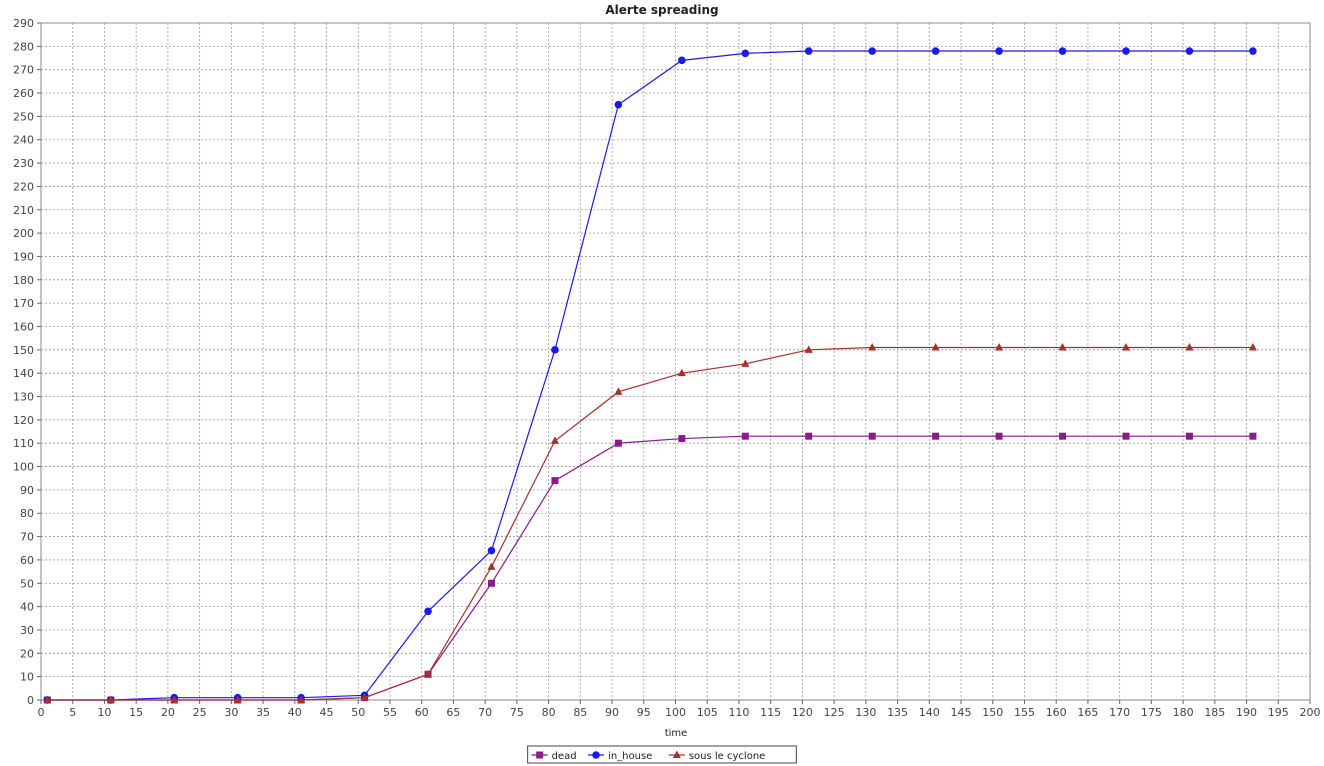  I want to click on y-tick-label: 210, so click(23, 210).